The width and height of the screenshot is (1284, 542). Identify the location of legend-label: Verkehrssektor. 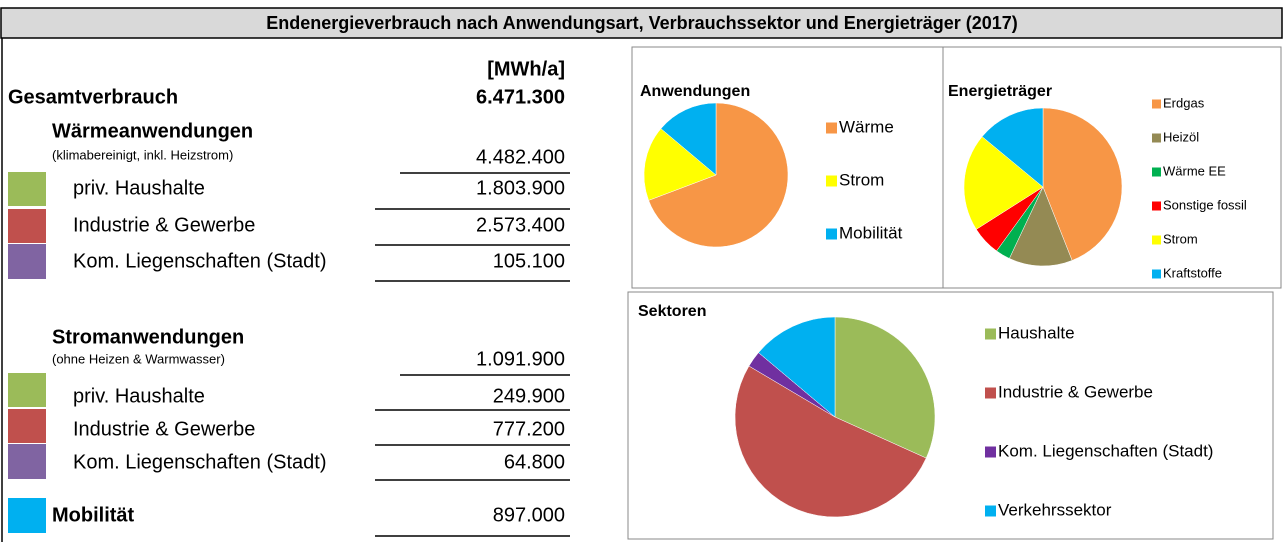
(1055, 509).